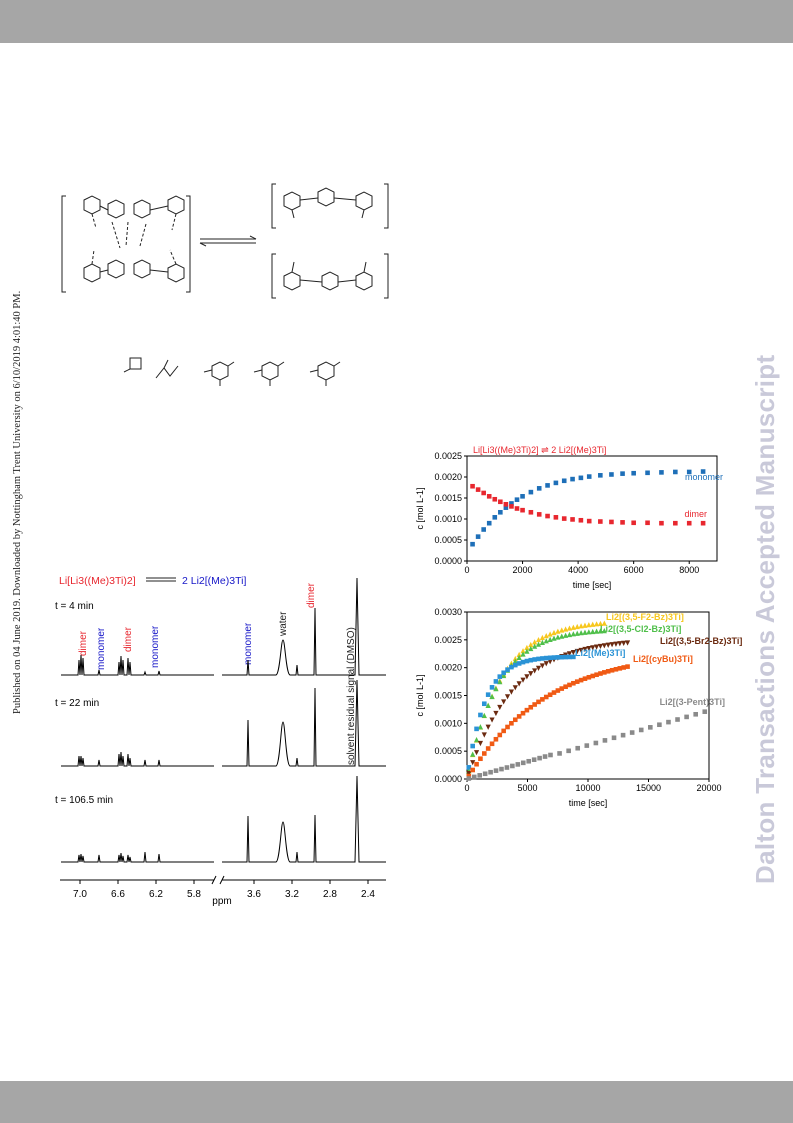  Describe the element at coordinates (663, 659) in the screenshot. I see `chart2-series-label-Li2[(cyBu)3Ti]: Li2[(cyBu)3Ti]` at that location.